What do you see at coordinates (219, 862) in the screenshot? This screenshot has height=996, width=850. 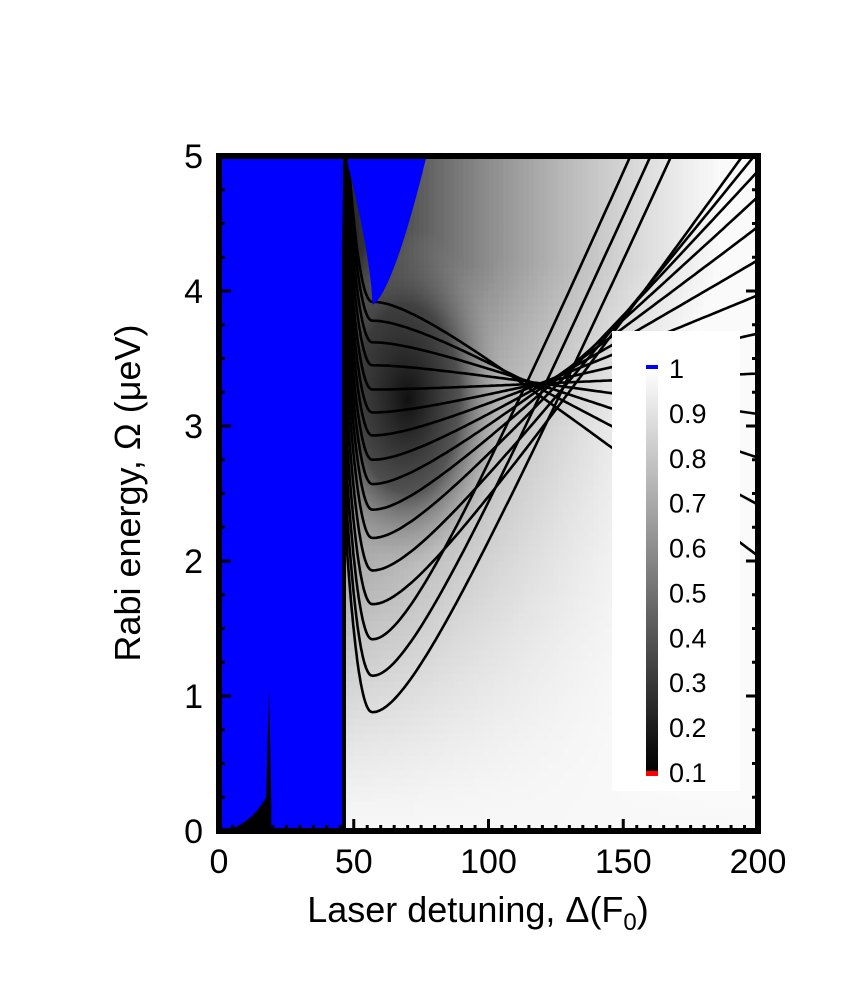 I see `x-tick-label: 0` at bounding box center [219, 862].